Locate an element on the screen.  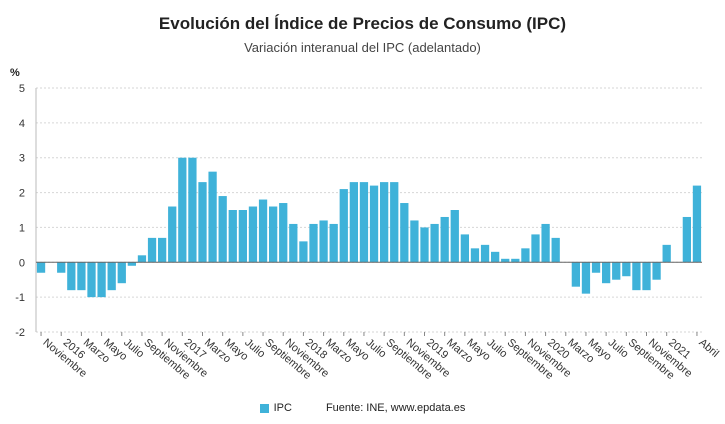
y-tick-label: 0 is located at coordinates (22, 263).